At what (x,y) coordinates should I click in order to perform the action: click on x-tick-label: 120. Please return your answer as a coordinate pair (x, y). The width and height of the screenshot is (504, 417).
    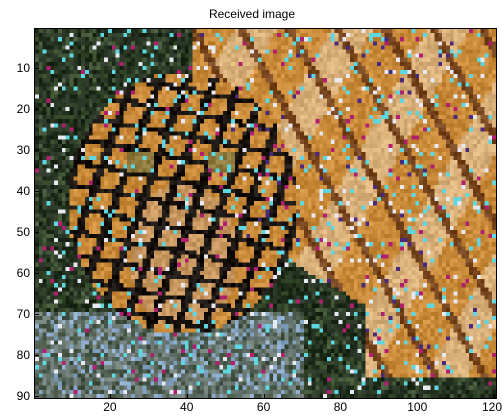
    Looking at the image, I should click on (492, 407).